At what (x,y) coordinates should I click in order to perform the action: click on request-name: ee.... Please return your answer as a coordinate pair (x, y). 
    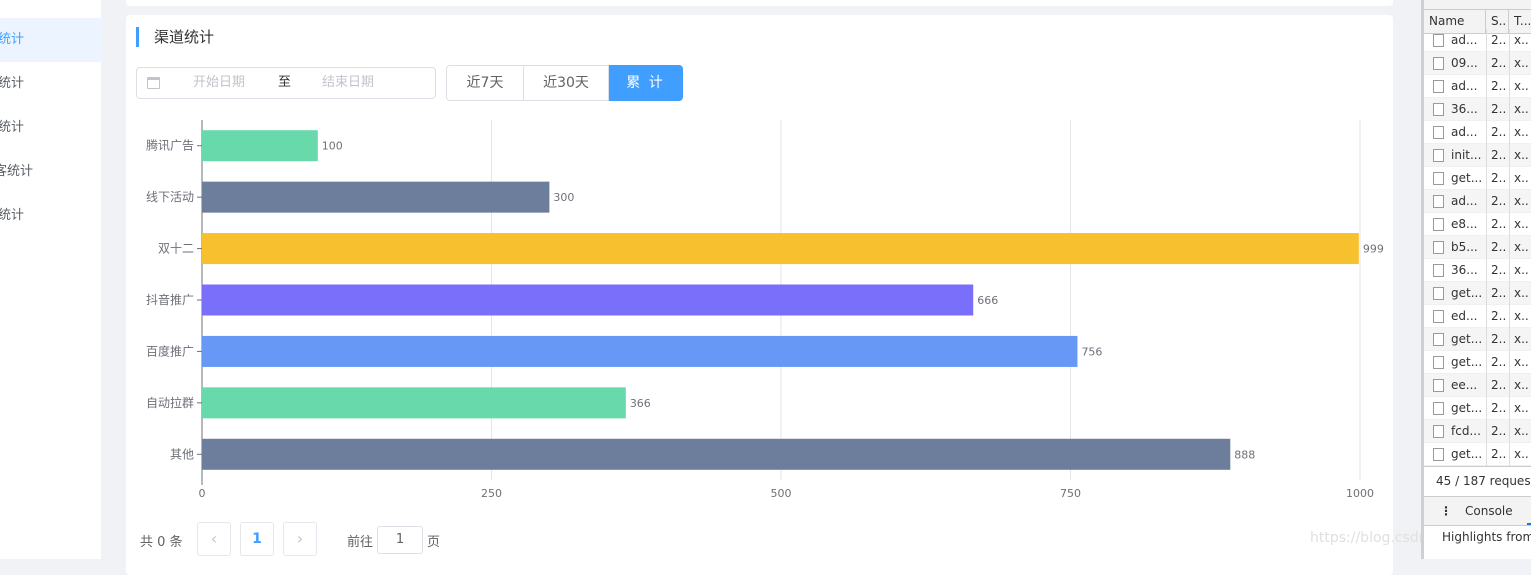
    Looking at the image, I should click on (1464, 385).